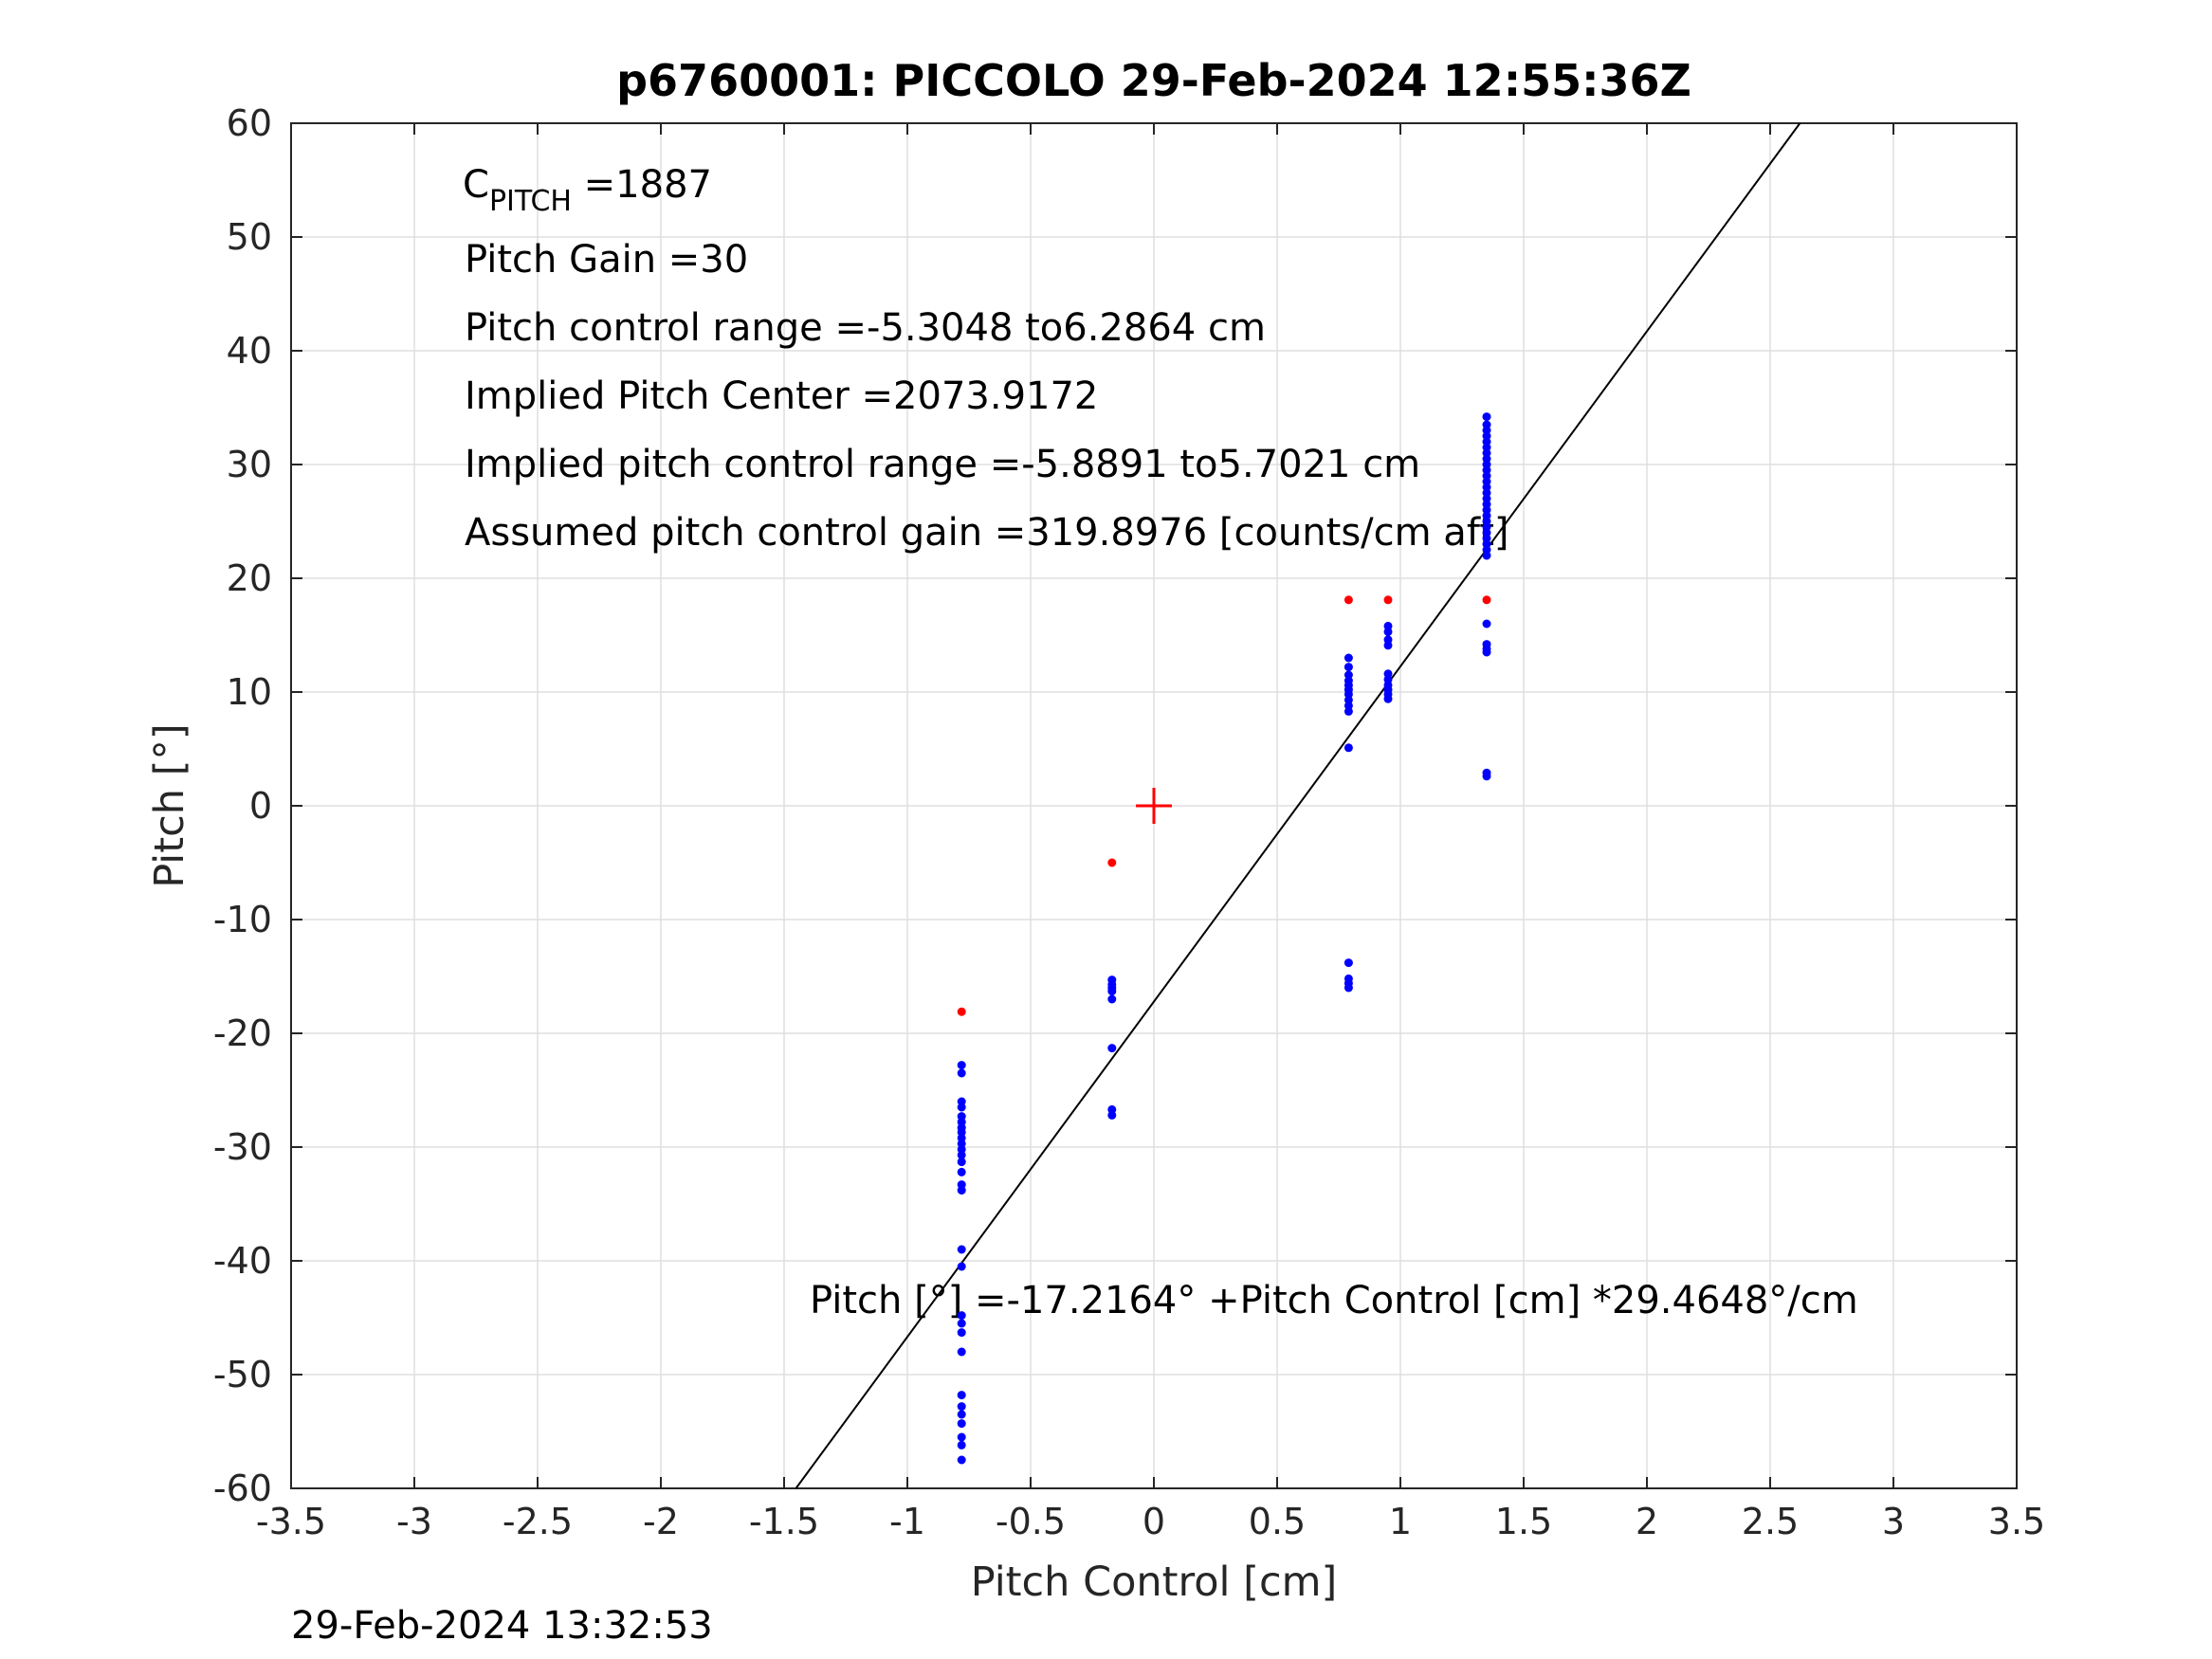 The width and height of the screenshot is (2212, 1659). Describe the element at coordinates (530, 201) in the screenshot. I see `c-pitch-subscript: PITCH` at that location.